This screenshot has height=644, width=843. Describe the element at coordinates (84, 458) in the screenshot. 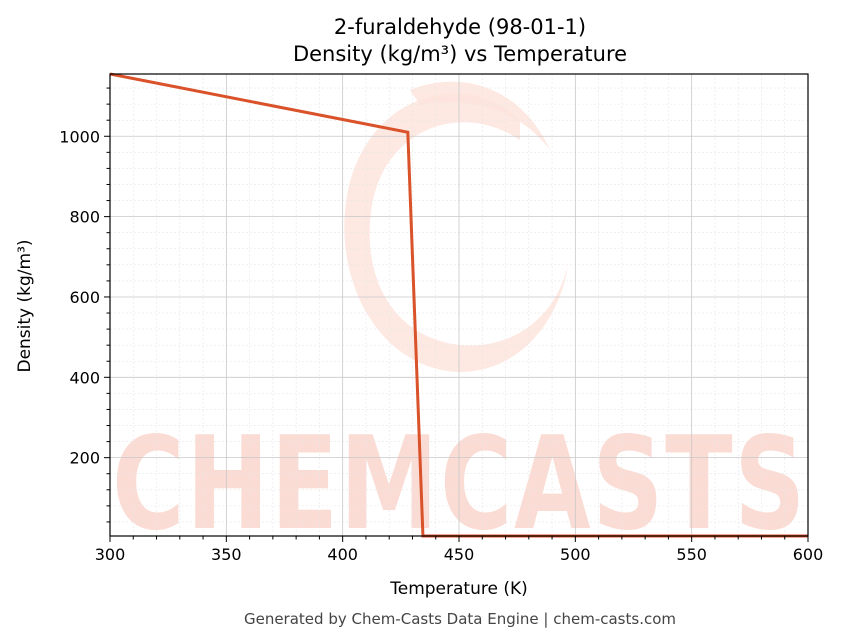

I see `y-tick-label: 200` at that location.